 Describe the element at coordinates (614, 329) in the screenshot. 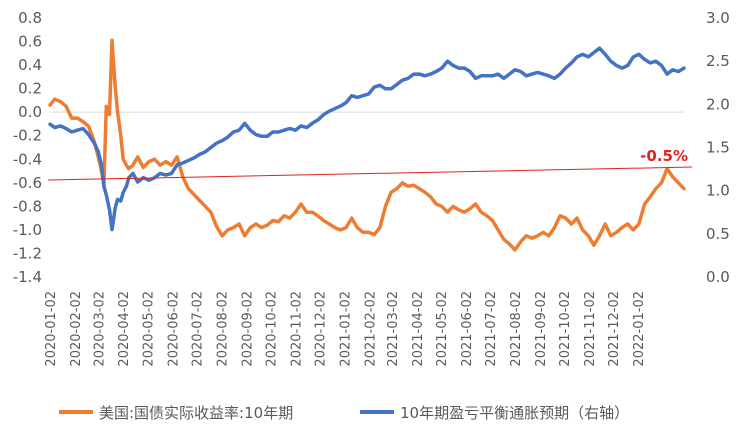

I see `x-tick-label: 2021-12-02` at that location.